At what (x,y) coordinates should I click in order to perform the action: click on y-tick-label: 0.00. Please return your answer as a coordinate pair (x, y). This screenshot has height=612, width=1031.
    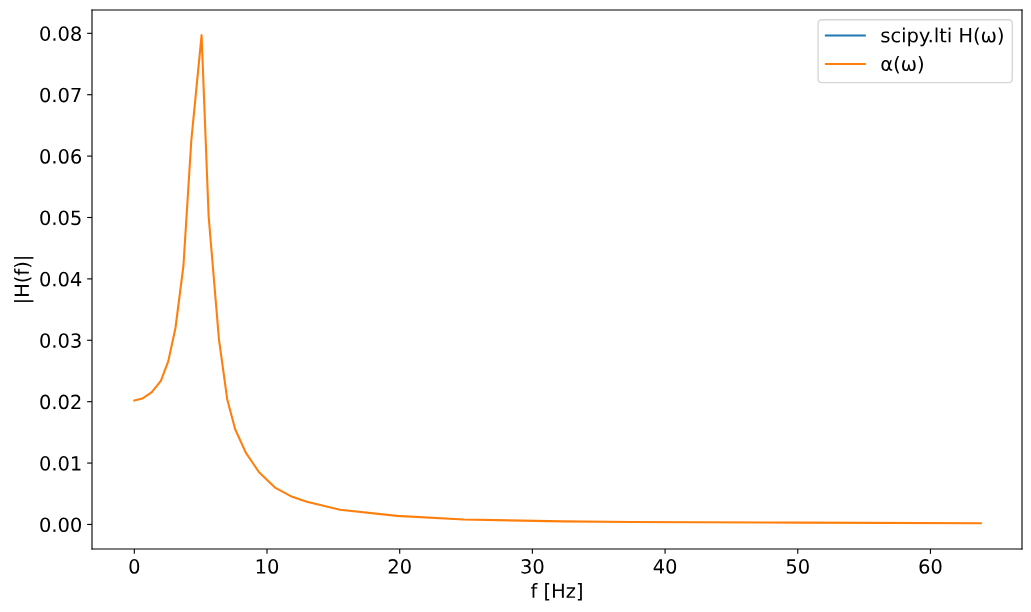
    Looking at the image, I should click on (60, 525).